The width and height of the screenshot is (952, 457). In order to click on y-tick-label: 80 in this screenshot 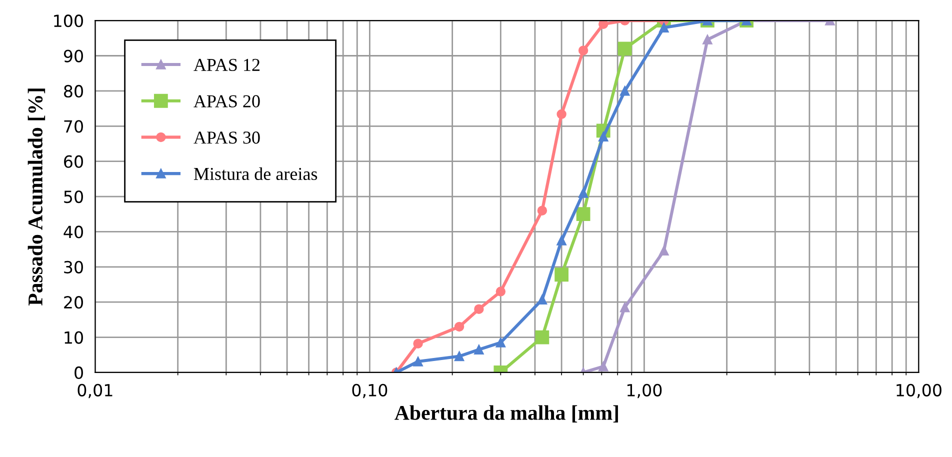, I will do `click(73, 91)`.